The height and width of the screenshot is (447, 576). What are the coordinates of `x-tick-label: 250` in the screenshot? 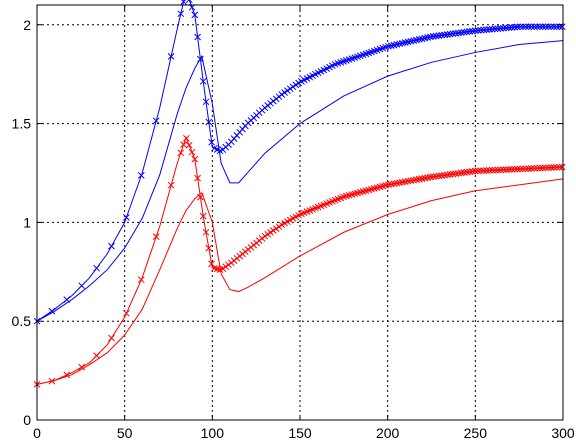 It's located at (476, 433).